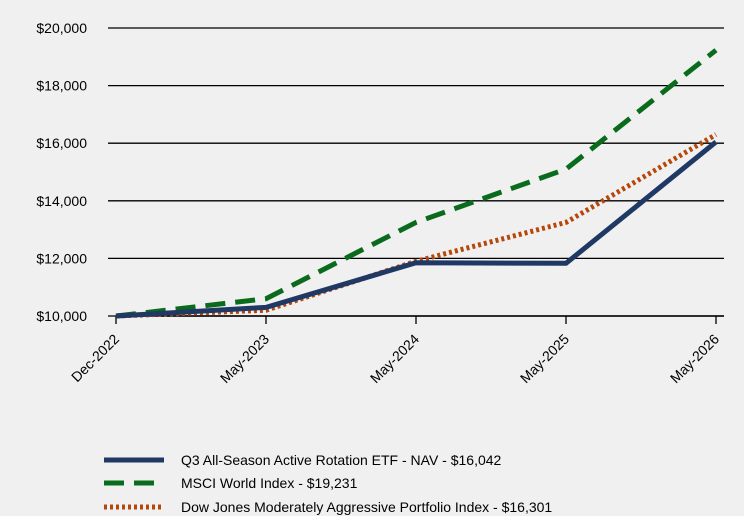 The height and width of the screenshot is (516, 744). What do you see at coordinates (244, 358) in the screenshot?
I see `x-tick-label: May-2023` at bounding box center [244, 358].